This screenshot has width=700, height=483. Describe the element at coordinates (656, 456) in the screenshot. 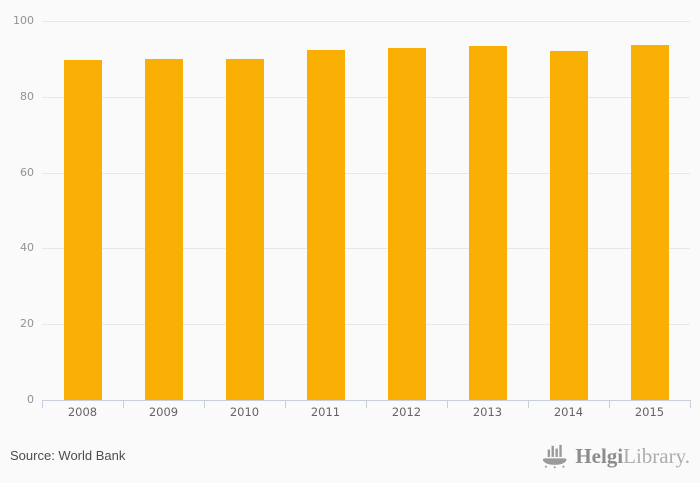

I see `logo-text-library: Library.` at that location.